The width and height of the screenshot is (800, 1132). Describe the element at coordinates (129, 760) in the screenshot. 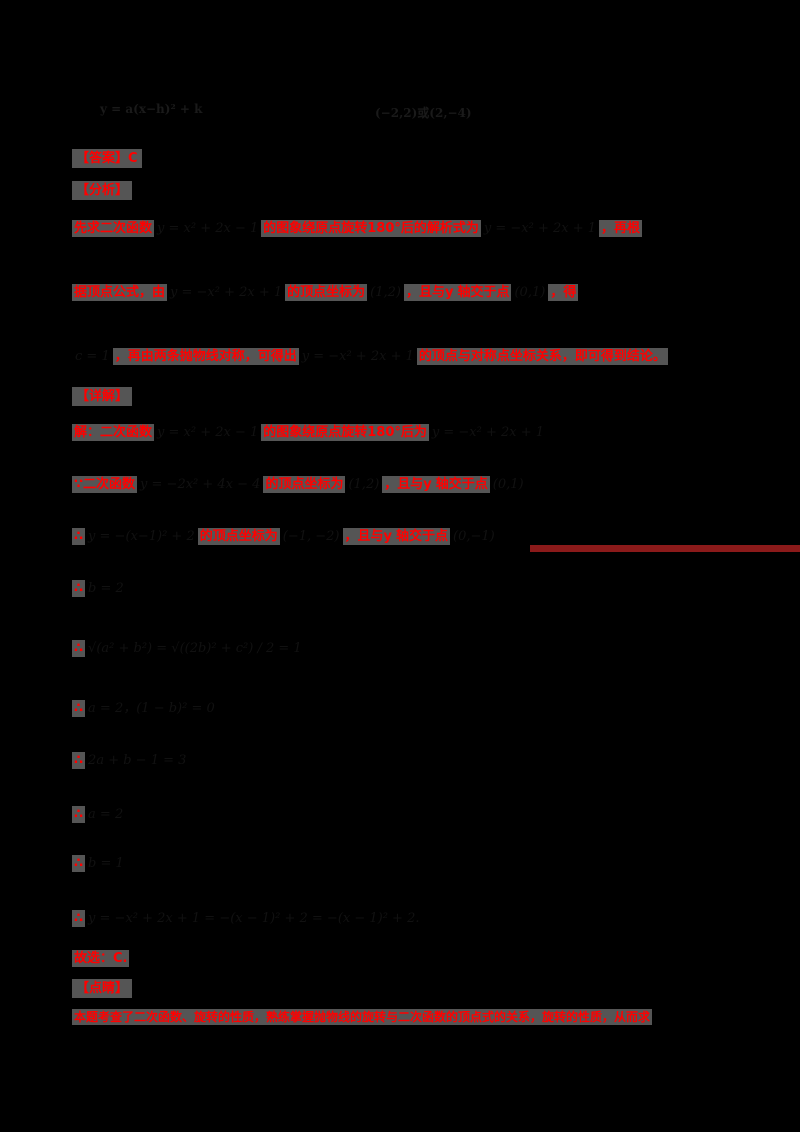

I see `step-4: ∴ 2a + b − 1 = 3` at that location.